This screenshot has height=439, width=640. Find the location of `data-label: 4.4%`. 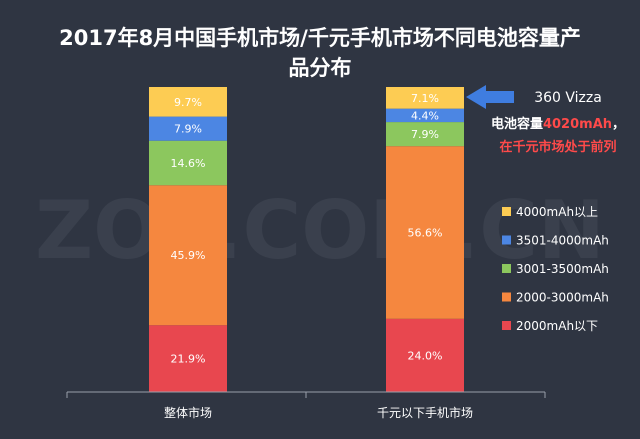

data-label: 4.4% is located at coordinates (425, 115).